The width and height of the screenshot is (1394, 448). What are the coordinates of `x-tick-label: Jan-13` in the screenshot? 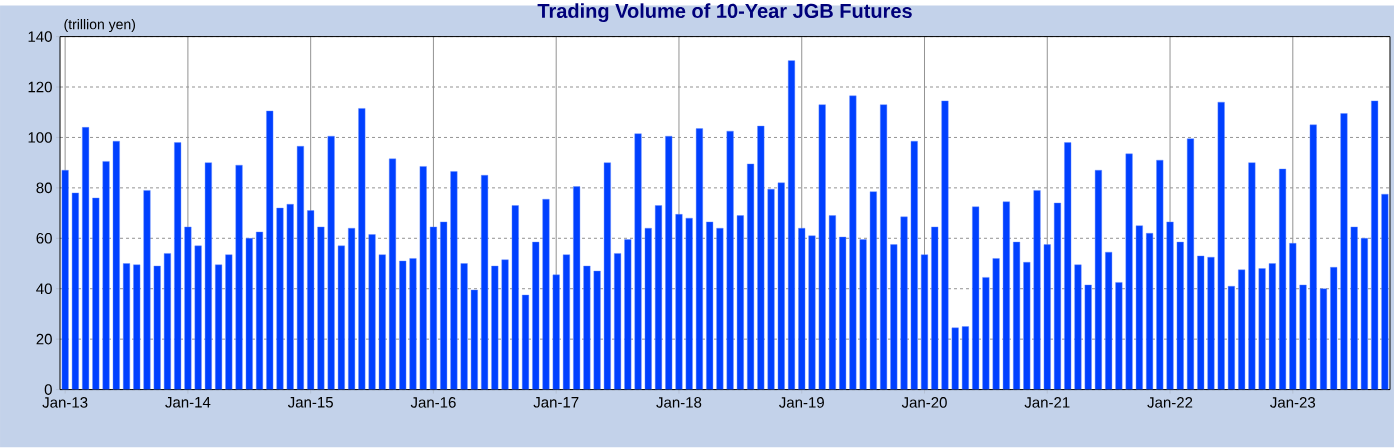 It's located at (65, 402).